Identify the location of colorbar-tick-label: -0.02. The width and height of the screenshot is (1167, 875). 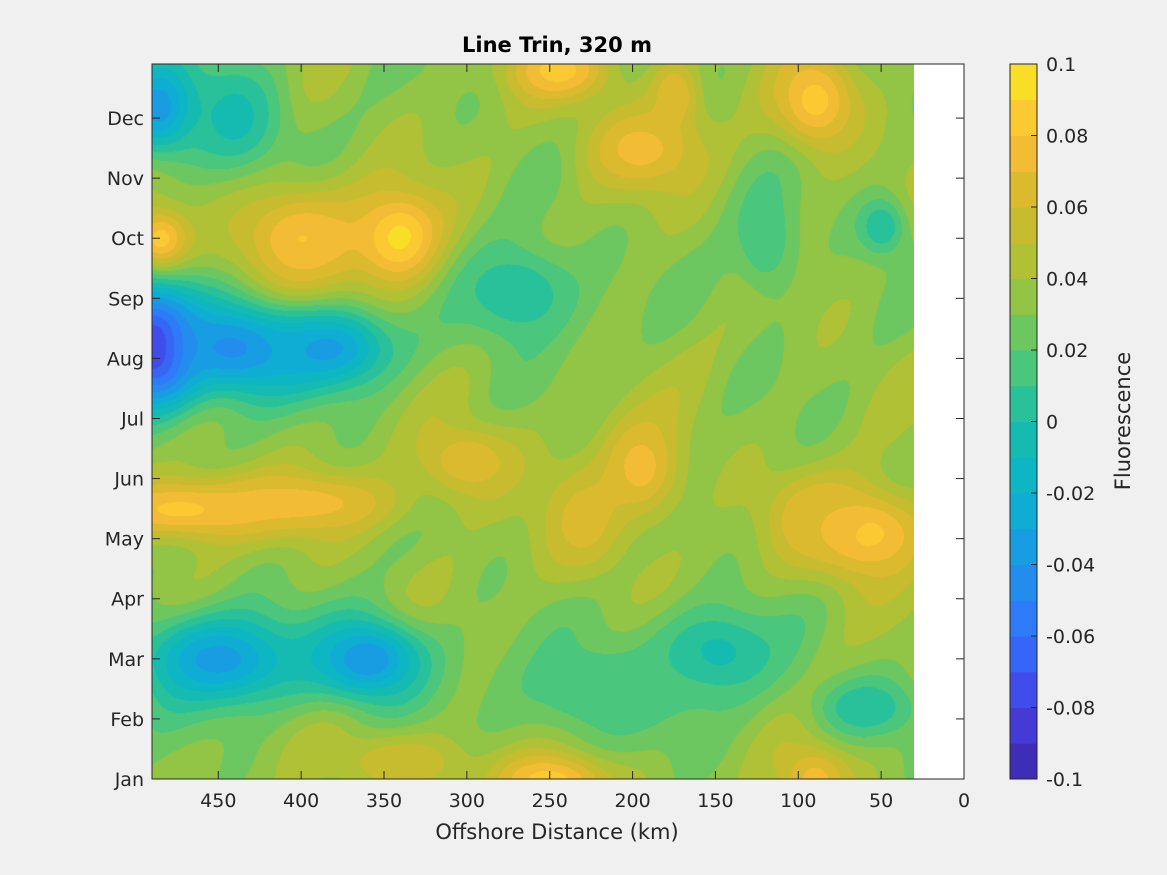
(1070, 494).